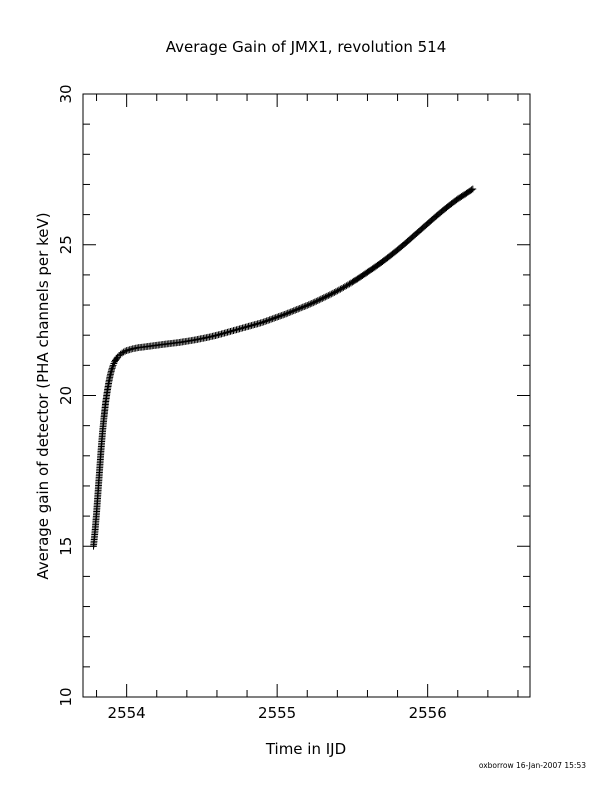 The width and height of the screenshot is (612, 792). What do you see at coordinates (127, 713) in the screenshot?
I see `x-tick-label: 2554` at bounding box center [127, 713].